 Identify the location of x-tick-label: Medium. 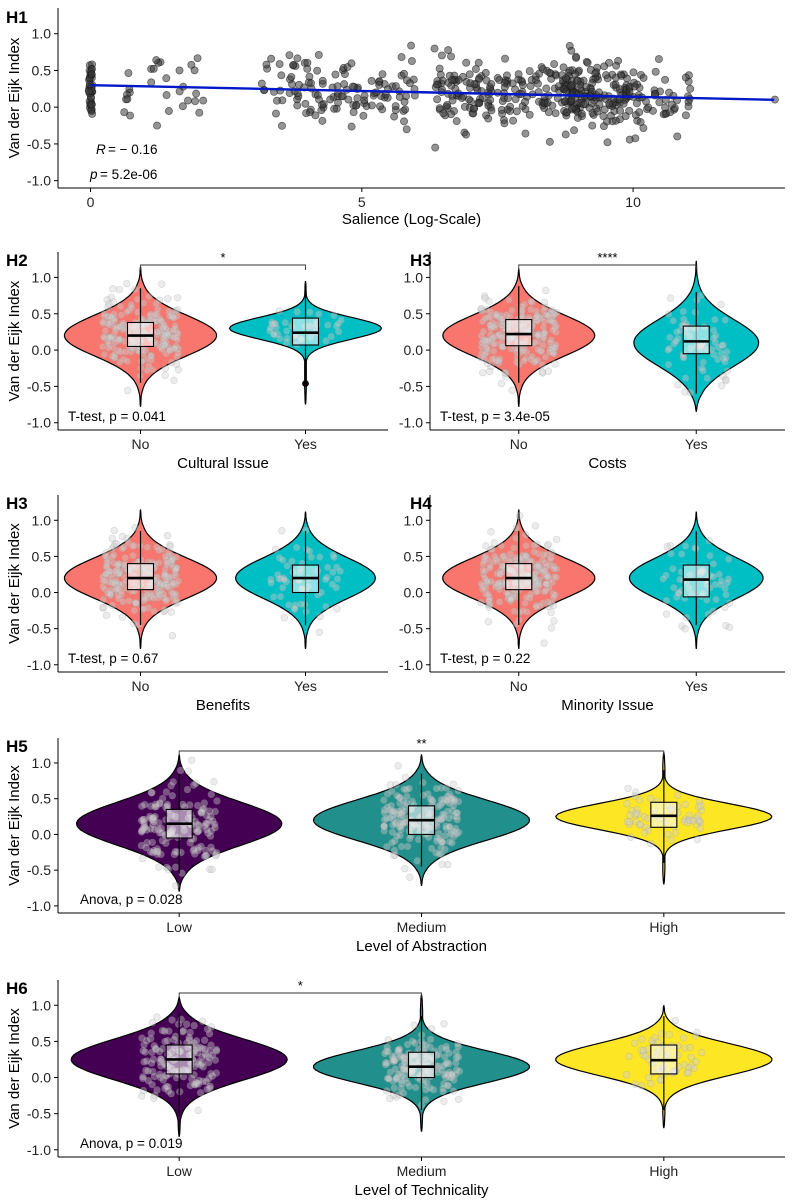
(422, 1171).